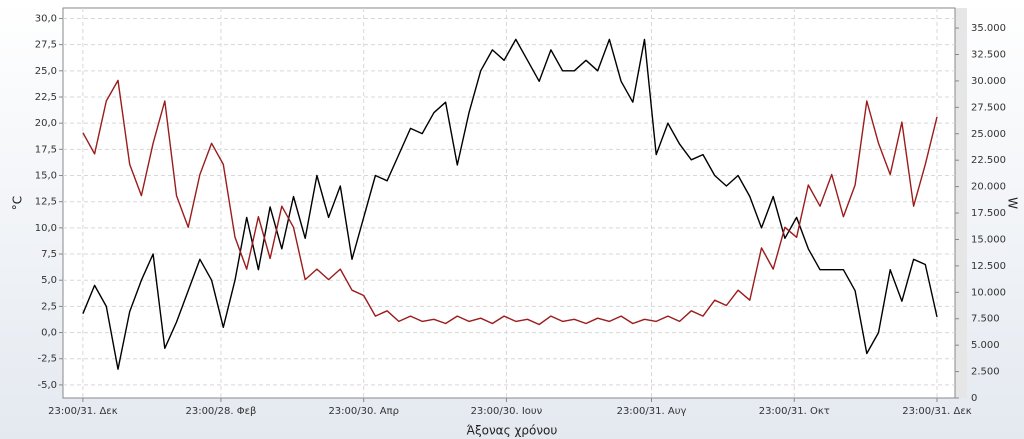 The width and height of the screenshot is (1024, 439). Describe the element at coordinates (985, 345) in the screenshot. I see `y2-tick-label: 5.000` at that location.